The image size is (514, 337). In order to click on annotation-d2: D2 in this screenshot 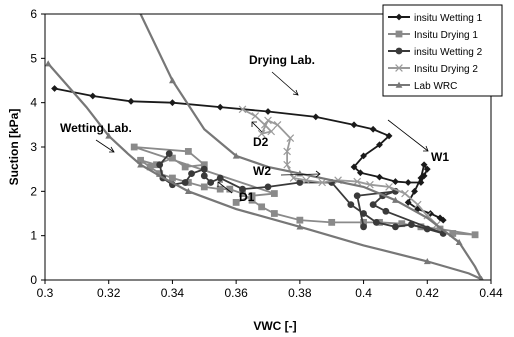, I will do `click(261, 142)`.